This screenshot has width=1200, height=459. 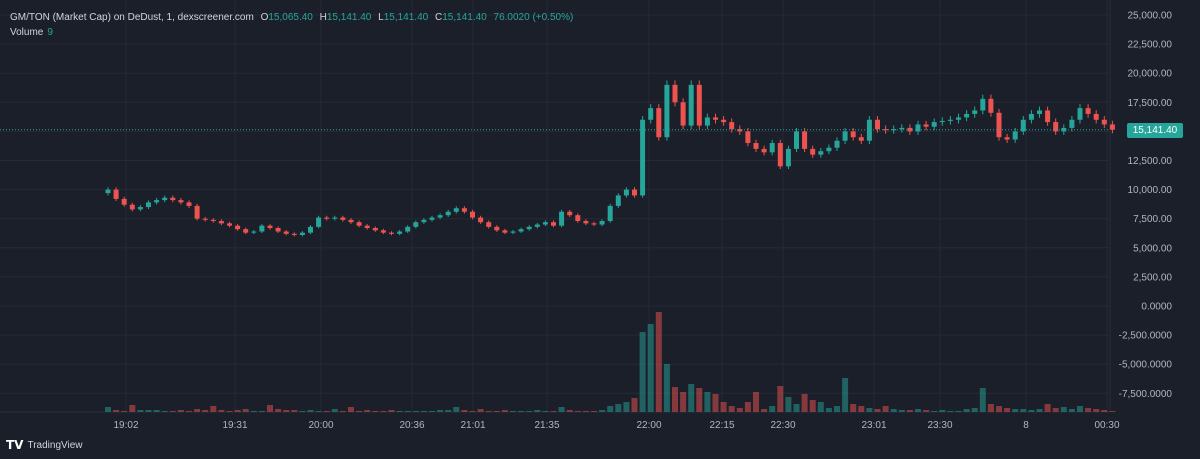 What do you see at coordinates (264, 17) in the screenshot?
I see `open-key: O` at bounding box center [264, 17].